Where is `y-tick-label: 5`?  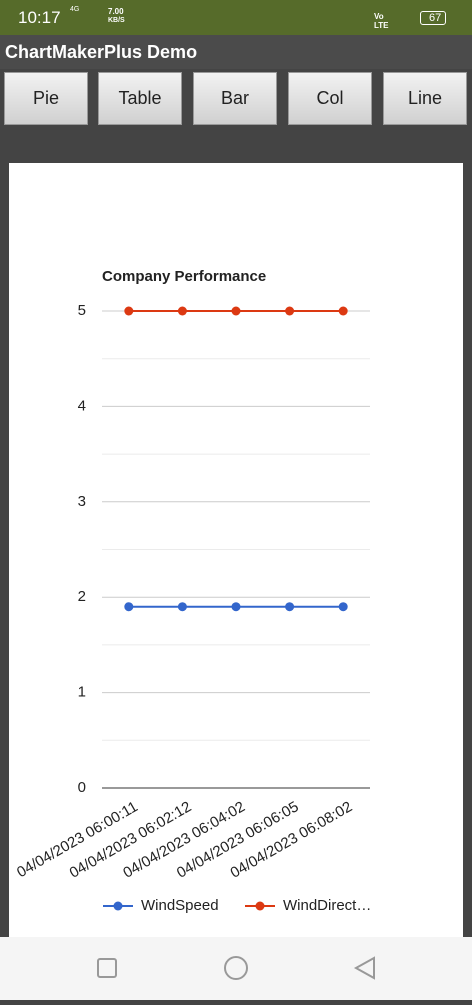
y-tick-label: 5 is located at coordinates (82, 310).